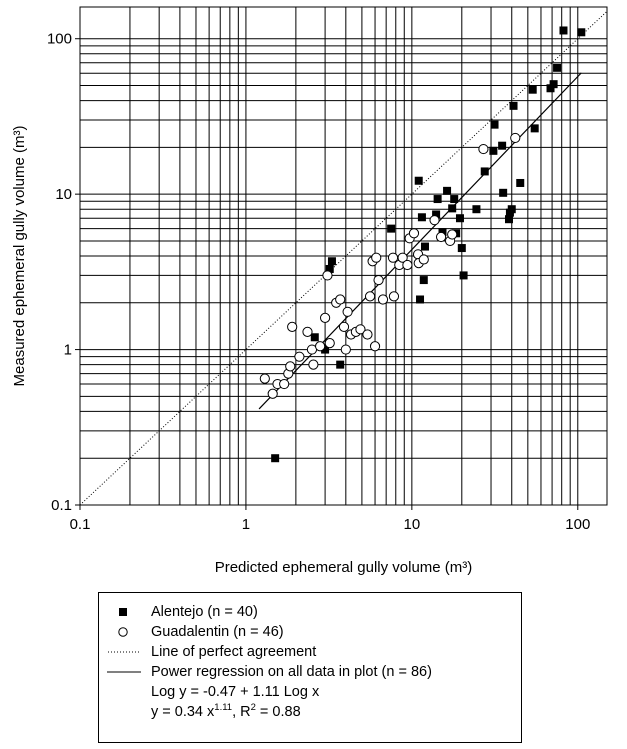 The image size is (627, 749). What do you see at coordinates (253, 707) in the screenshot?
I see `eq-r2-exponent: 2` at bounding box center [253, 707].